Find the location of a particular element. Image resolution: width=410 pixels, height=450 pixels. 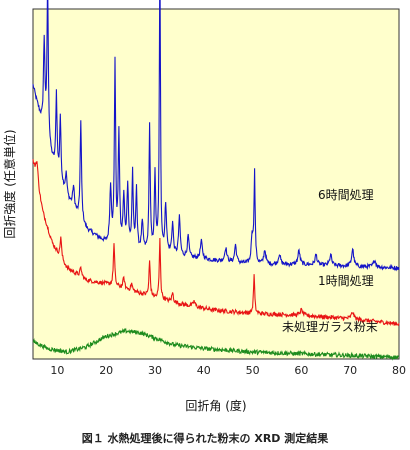

series-label-6h: 6時間処理 is located at coordinates (346, 195).